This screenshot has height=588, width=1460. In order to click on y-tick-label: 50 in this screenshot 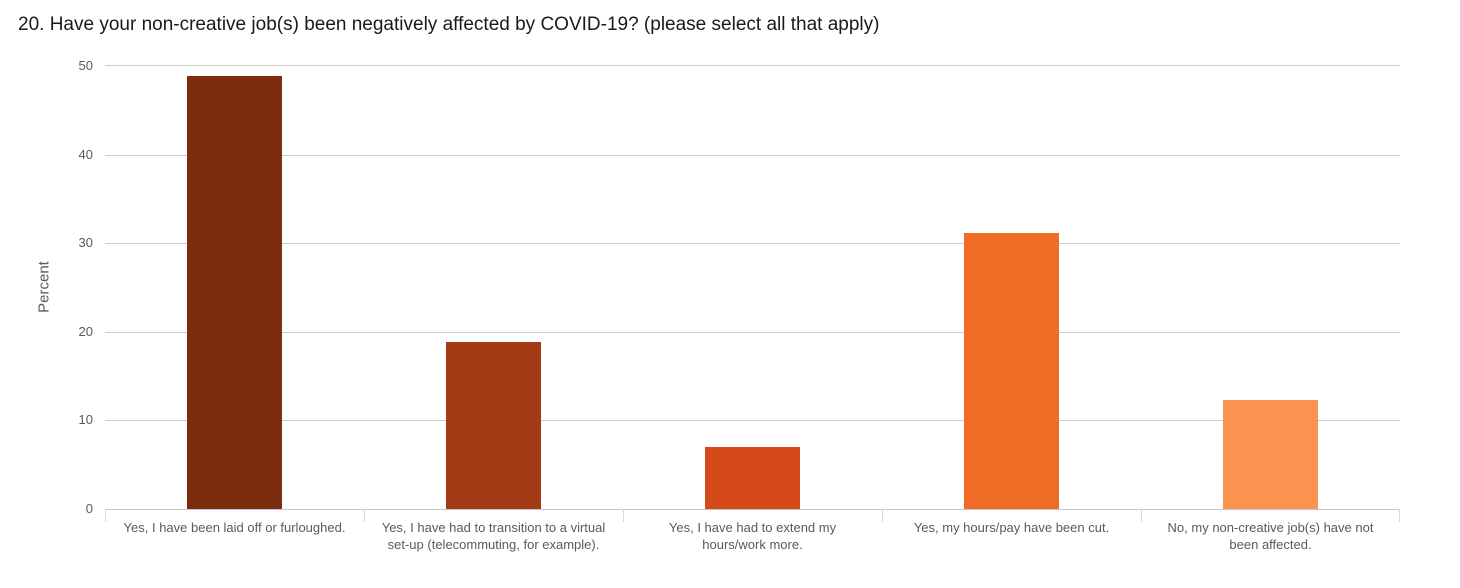, I will do `click(85, 65)`.